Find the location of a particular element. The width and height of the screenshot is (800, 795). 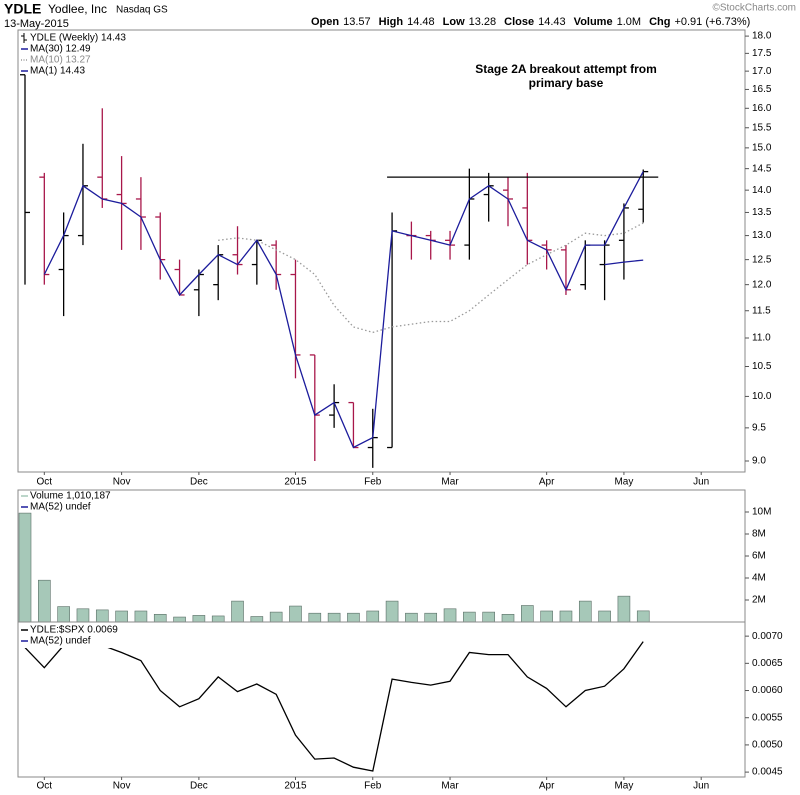

y-tick-label: 0.0060 is located at coordinates (767, 690).